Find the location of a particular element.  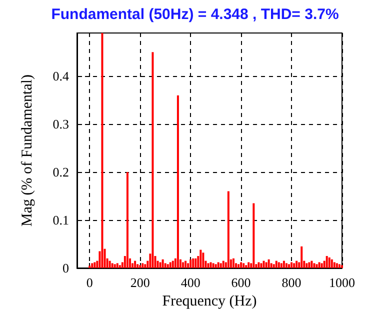

y-axis-title: Mag (% of Fundamental) is located at coordinates (28, 150).